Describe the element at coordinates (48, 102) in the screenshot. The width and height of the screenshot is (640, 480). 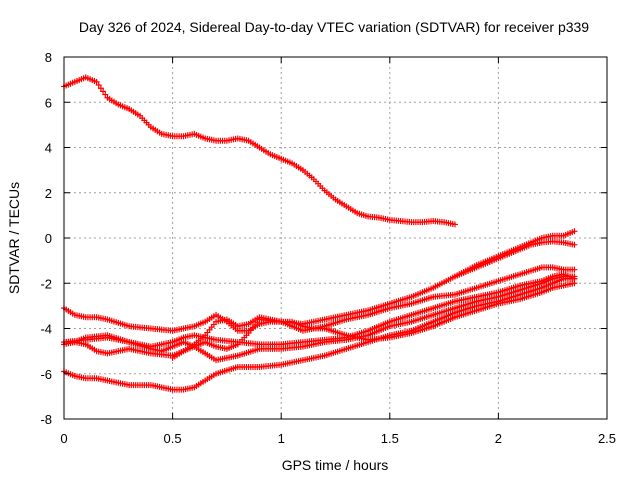
I see `y-tick-label: 6` at that location.